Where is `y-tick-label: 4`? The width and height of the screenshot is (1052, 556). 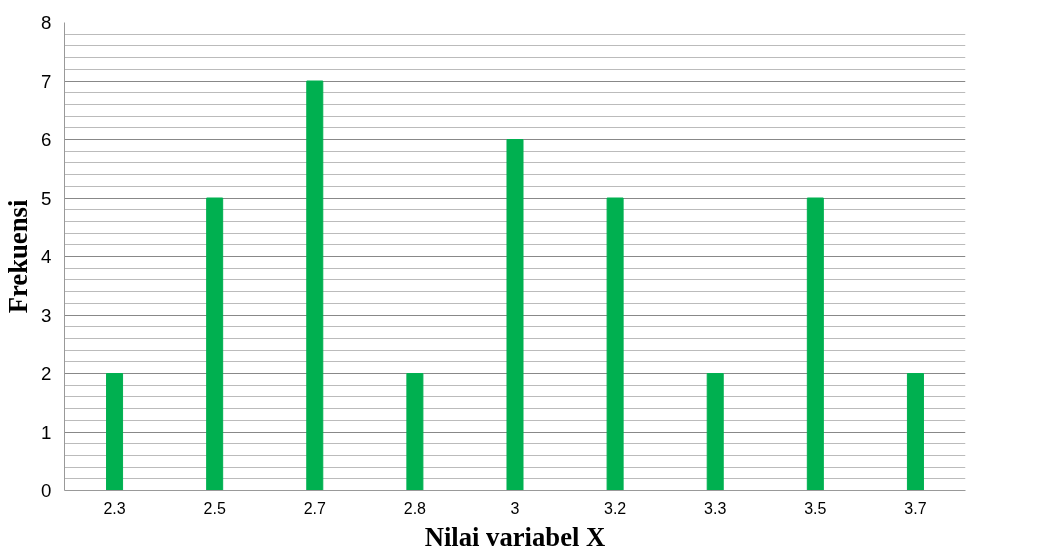 y-tick-label: 4 is located at coordinates (46, 256).